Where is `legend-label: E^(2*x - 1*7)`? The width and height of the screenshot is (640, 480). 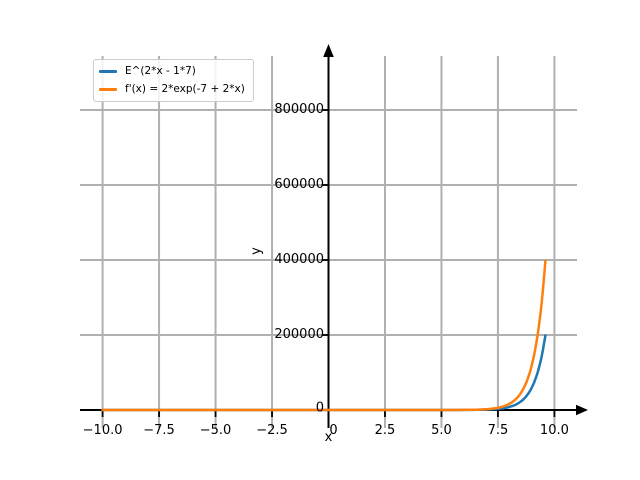
legend-label: E^(2*x - 1*7) is located at coordinates (160, 71).